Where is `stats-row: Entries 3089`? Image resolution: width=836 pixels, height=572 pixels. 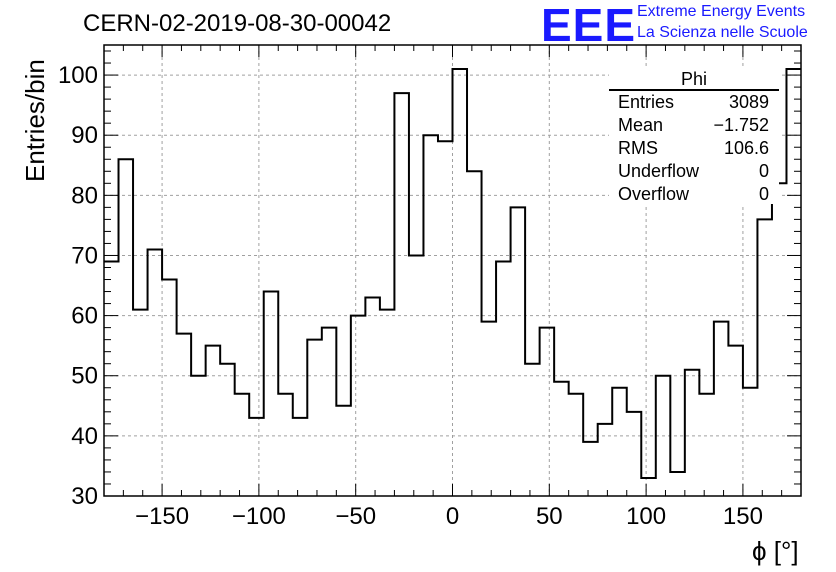
stats-row: Entries 3089 is located at coordinates (694, 102).